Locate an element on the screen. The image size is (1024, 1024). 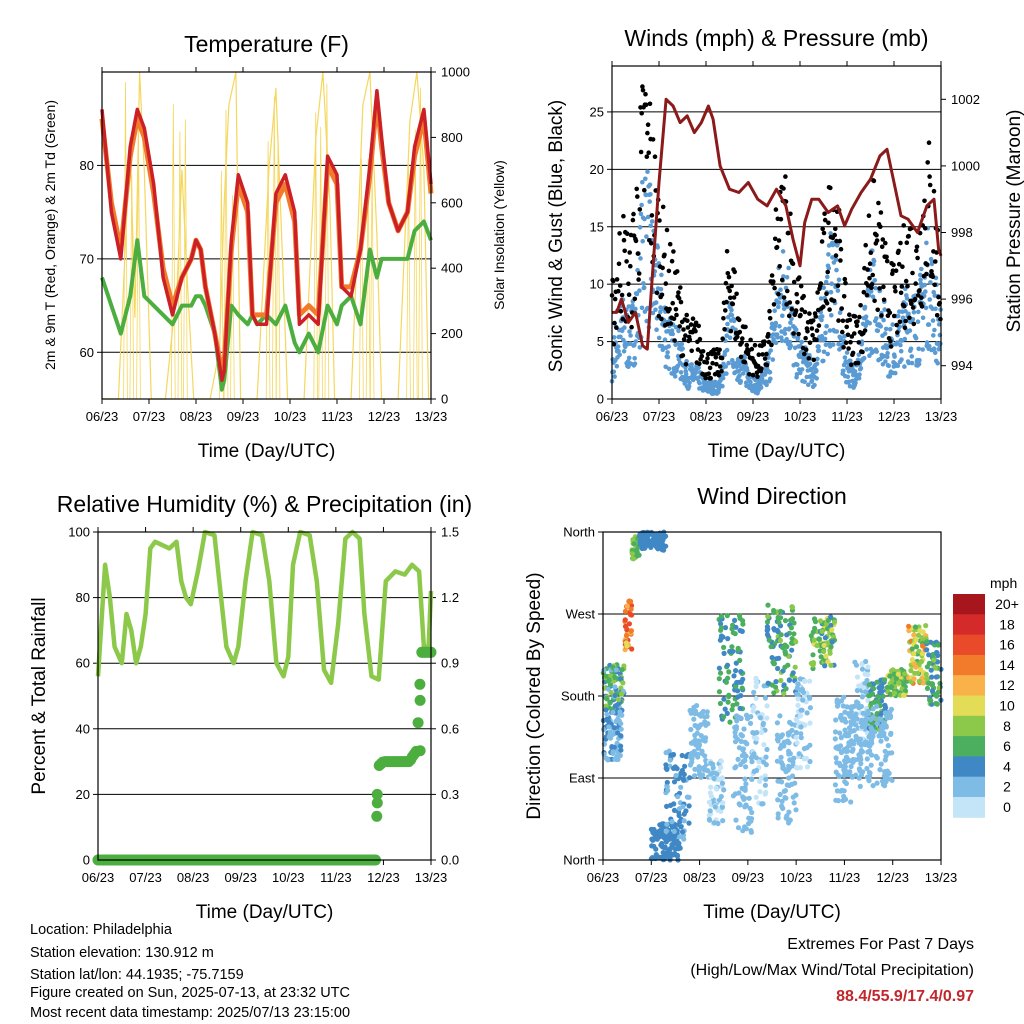
y-axis-label: Percent & Total Rainfall is located at coordinates (39, 695).